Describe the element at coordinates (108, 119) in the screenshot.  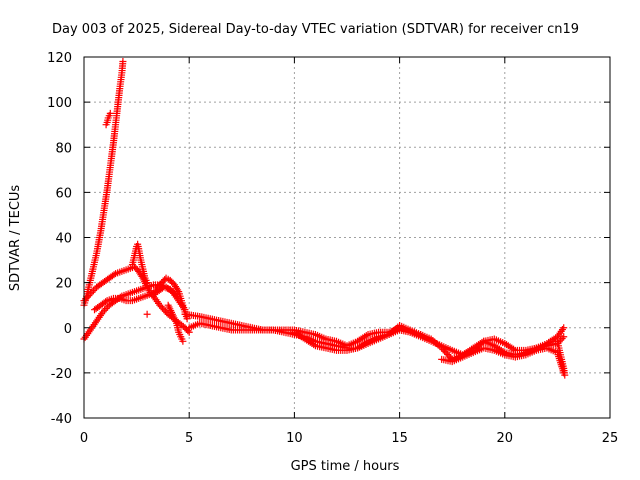
I see `series-outlier-cluster` at that location.